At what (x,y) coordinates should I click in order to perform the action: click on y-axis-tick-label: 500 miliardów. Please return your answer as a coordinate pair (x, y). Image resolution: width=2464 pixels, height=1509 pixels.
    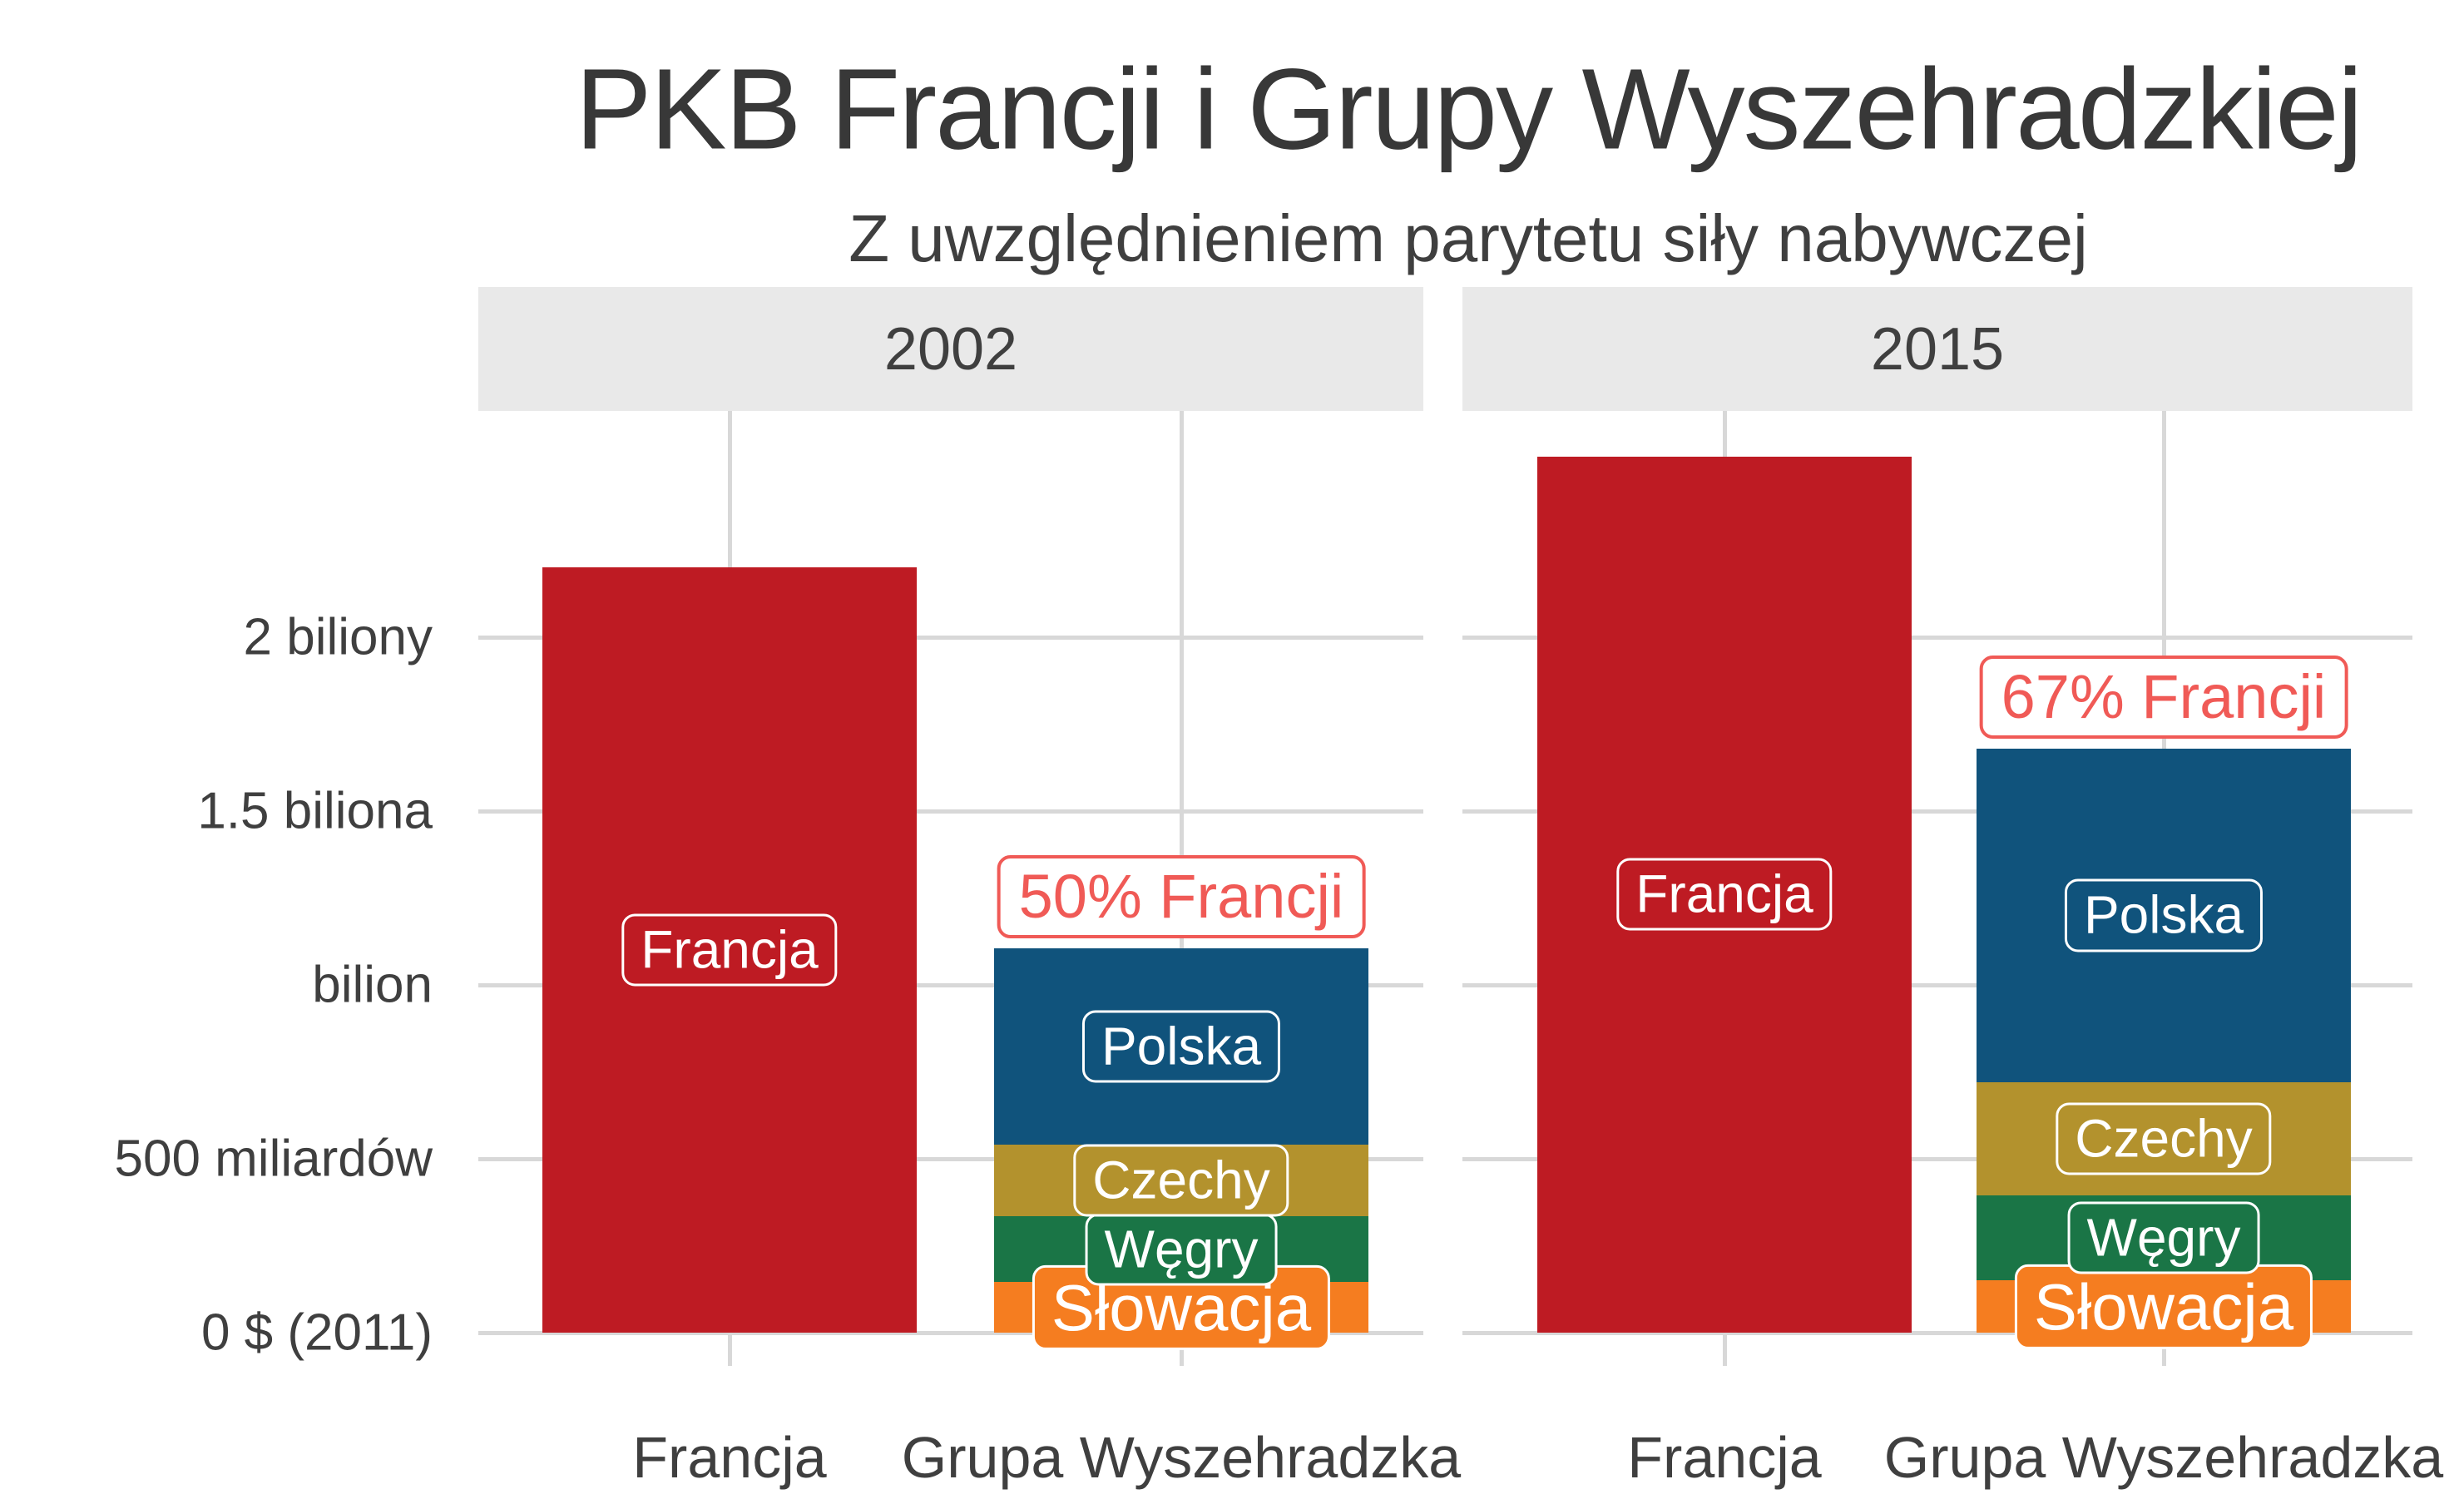
    Looking at the image, I should click on (273, 1159).